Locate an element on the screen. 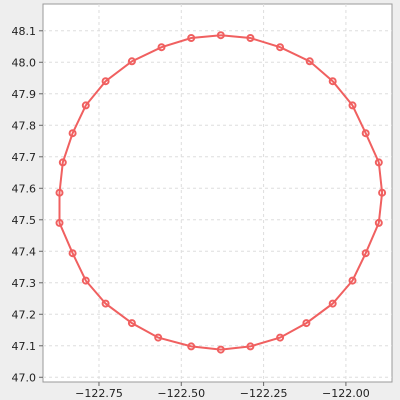 The width and height of the screenshot is (400, 400). y-tick-label: 47.9 is located at coordinates (24, 94).